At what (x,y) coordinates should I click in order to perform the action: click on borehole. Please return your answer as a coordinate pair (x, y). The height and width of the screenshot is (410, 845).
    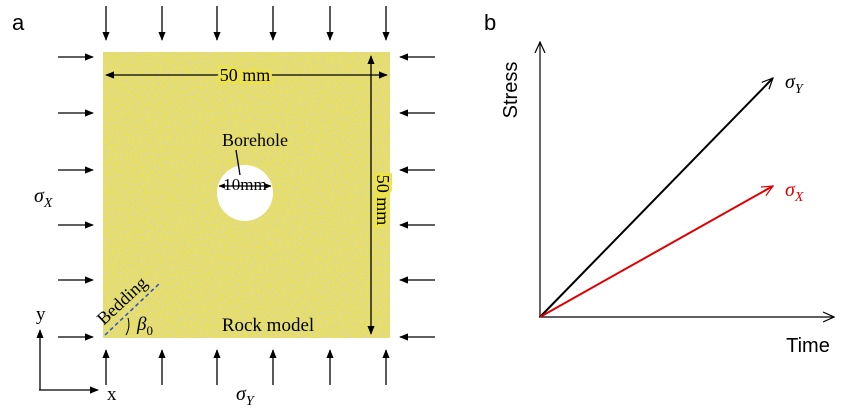
    Looking at the image, I should click on (245, 193).